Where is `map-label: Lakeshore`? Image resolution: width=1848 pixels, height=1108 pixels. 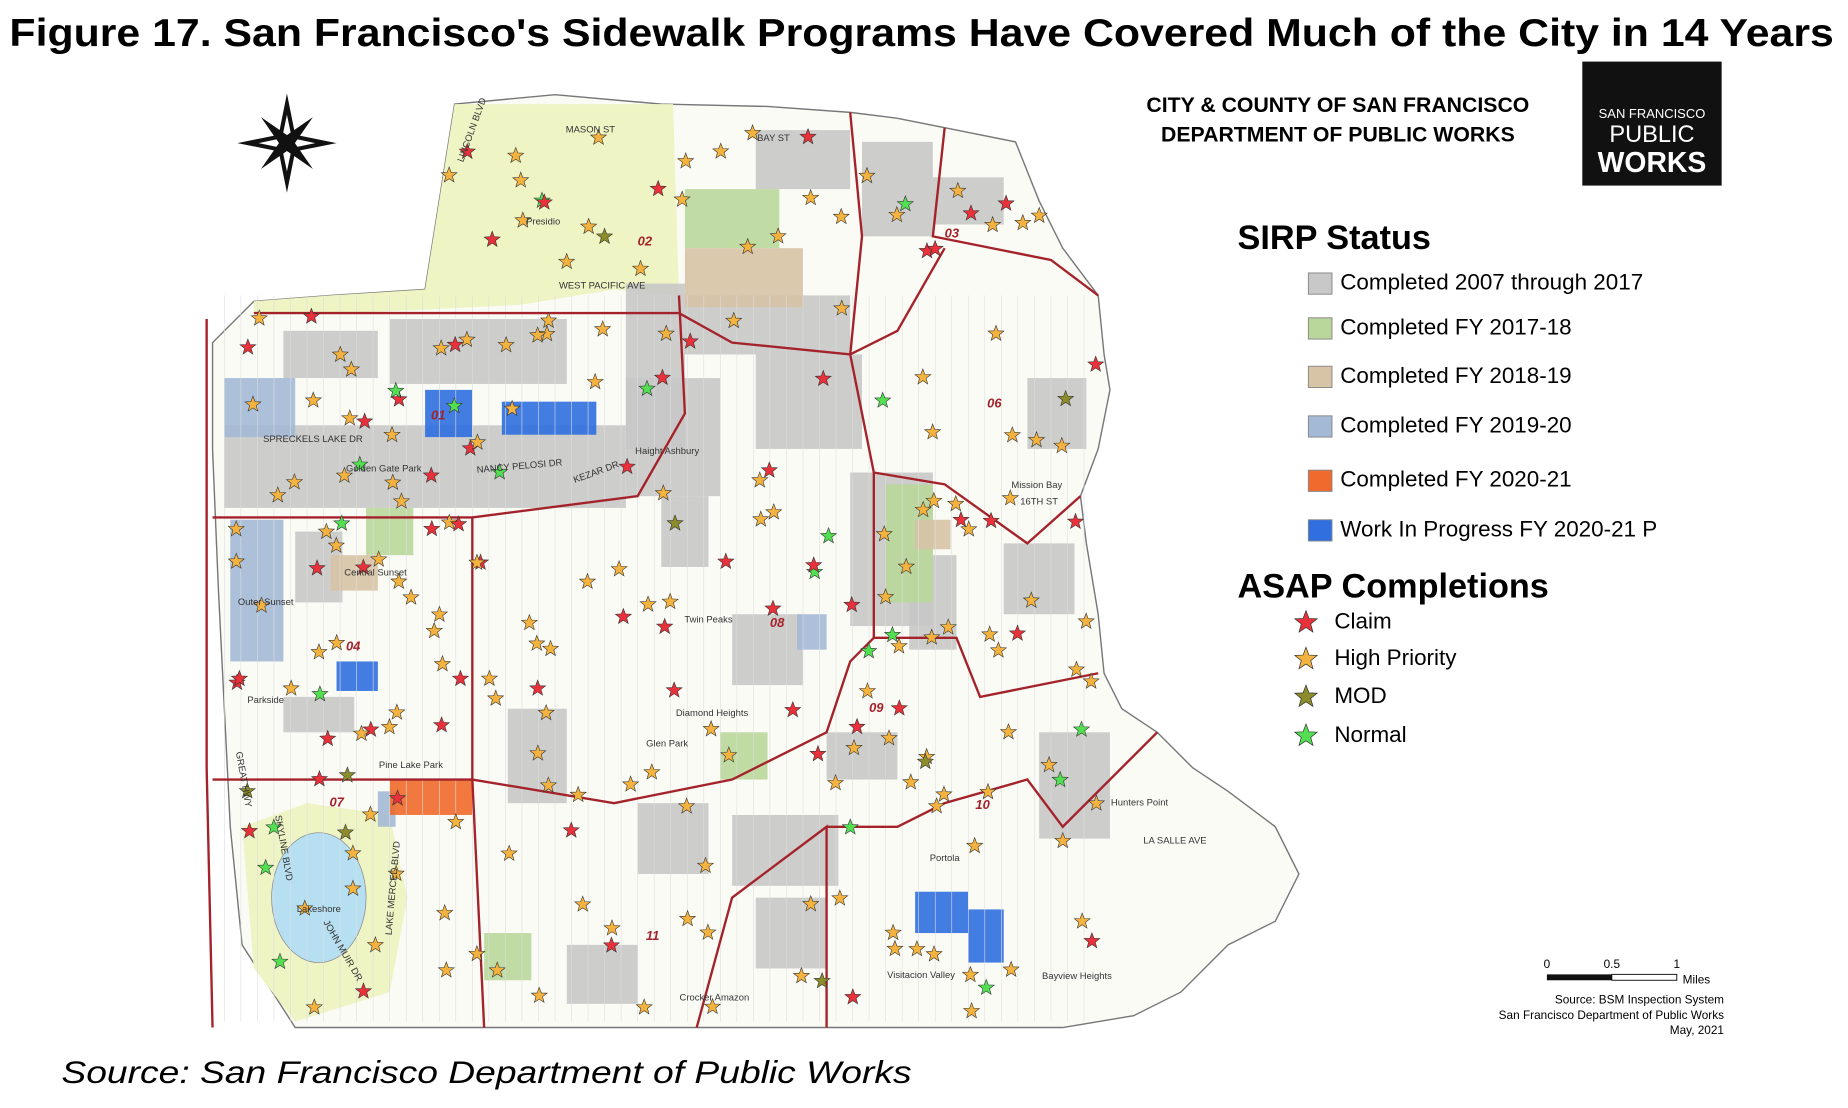
map-label: Lakeshore is located at coordinates (319, 909).